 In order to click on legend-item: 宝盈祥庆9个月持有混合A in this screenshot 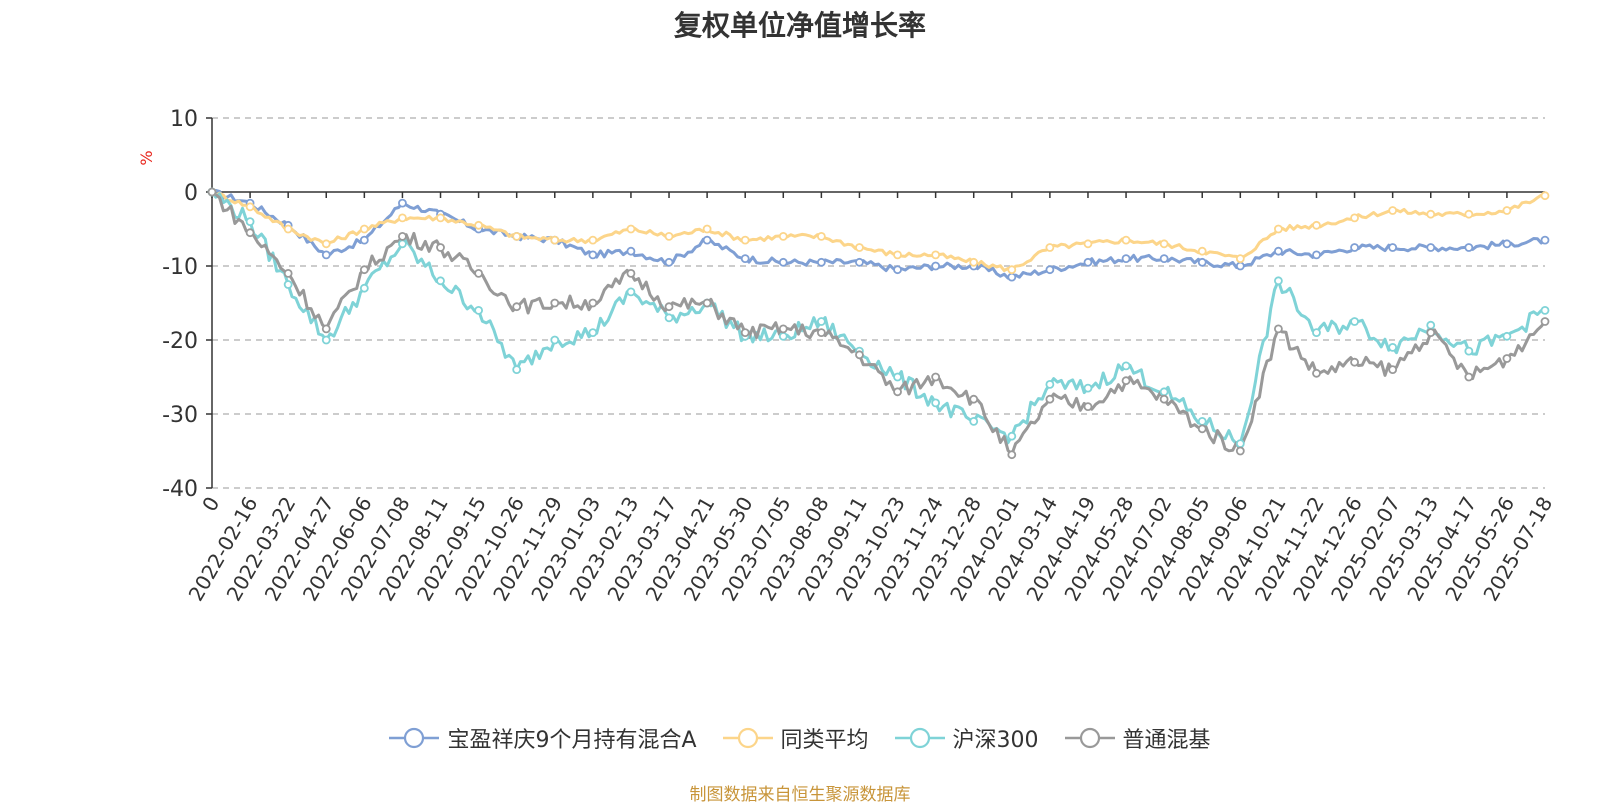, I will do `click(543, 738)`.